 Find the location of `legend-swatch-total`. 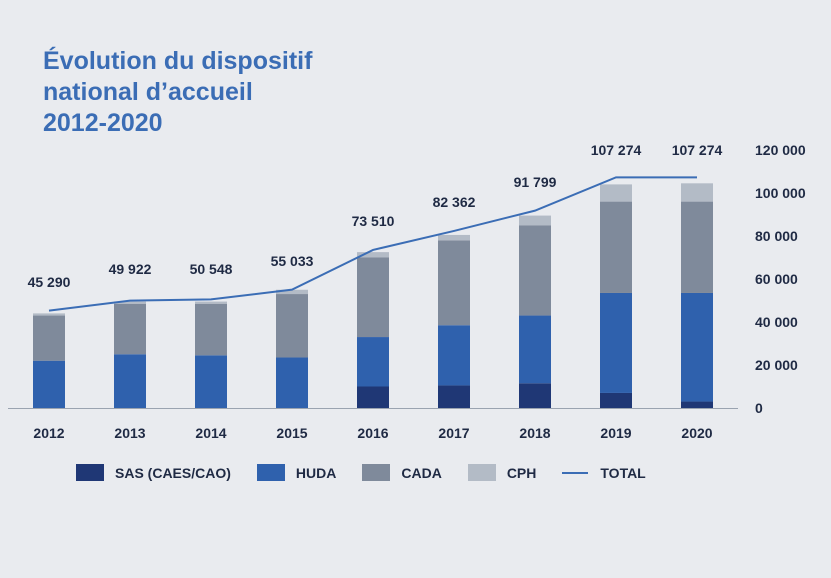

legend-swatch-total is located at coordinates (575, 472).